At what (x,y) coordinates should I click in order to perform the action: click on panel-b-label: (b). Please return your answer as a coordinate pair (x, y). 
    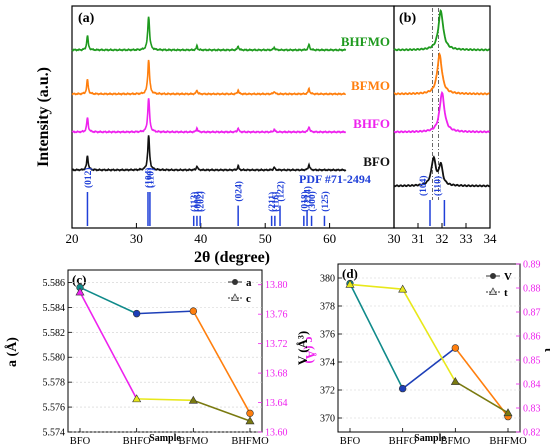
    Looking at the image, I should click on (407, 18).